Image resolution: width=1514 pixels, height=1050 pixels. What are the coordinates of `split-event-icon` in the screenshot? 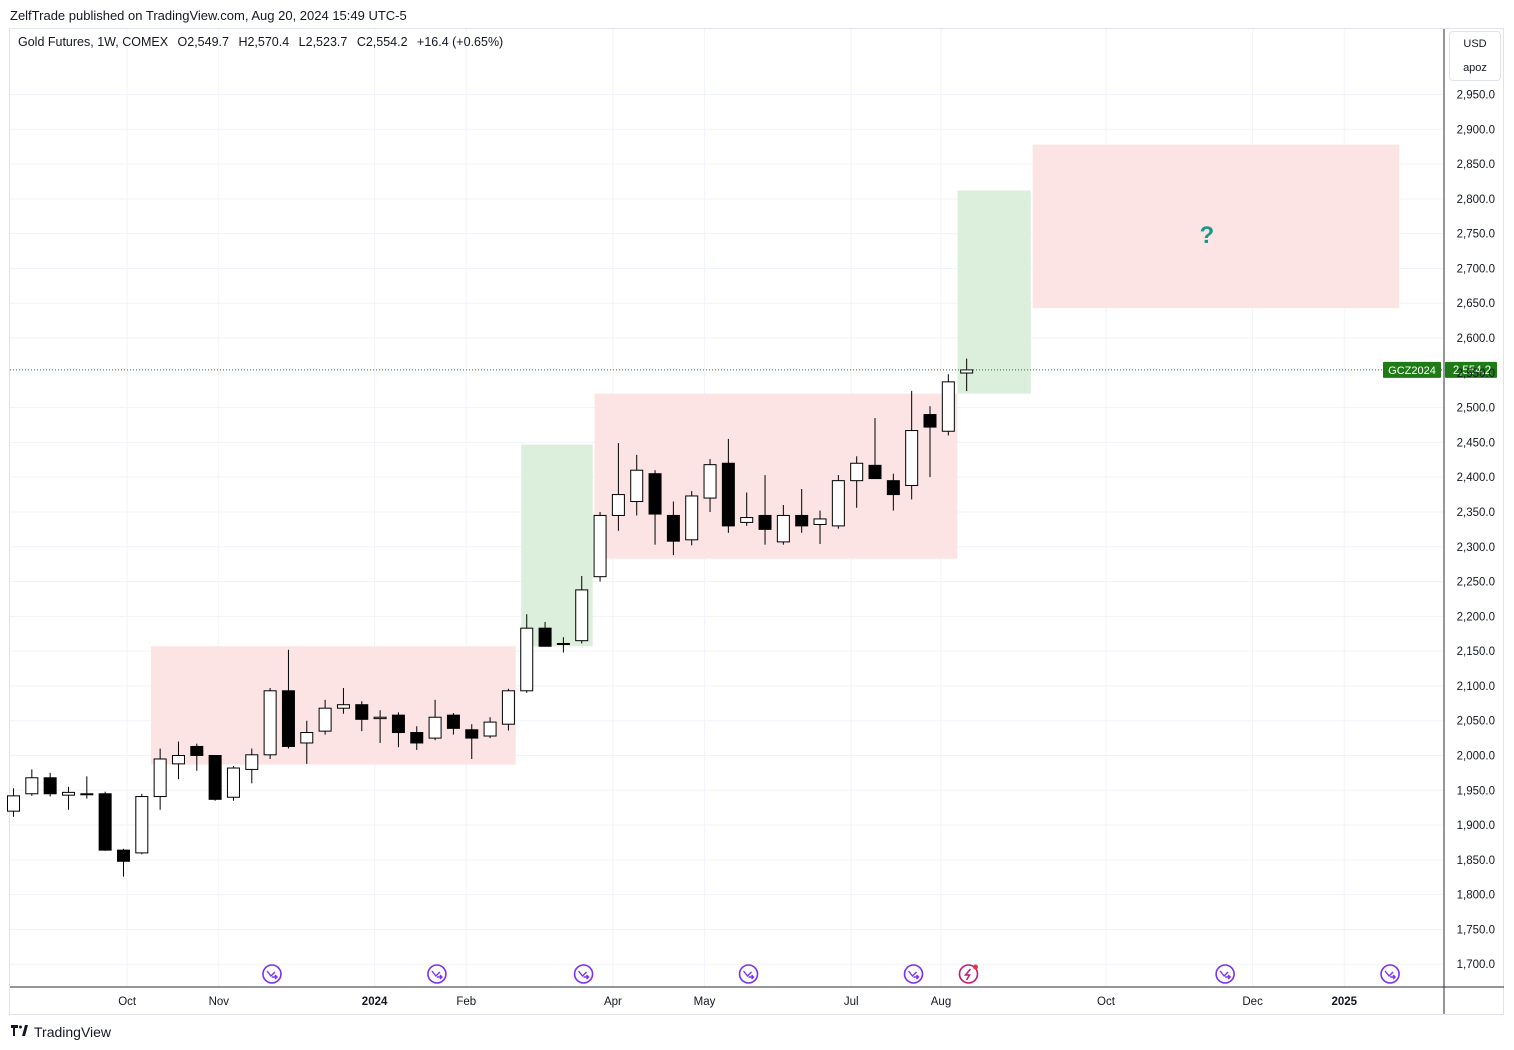 It's located at (968, 974).